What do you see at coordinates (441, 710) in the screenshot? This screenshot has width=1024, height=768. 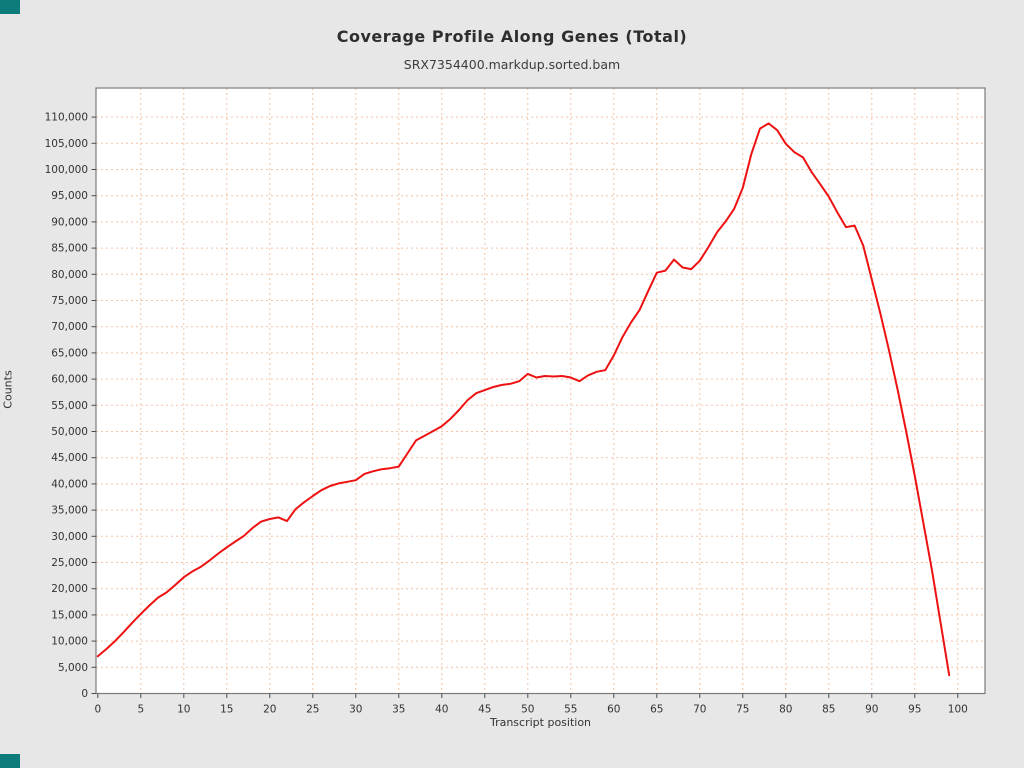 I see `x-tick-label: 40` at bounding box center [441, 710].